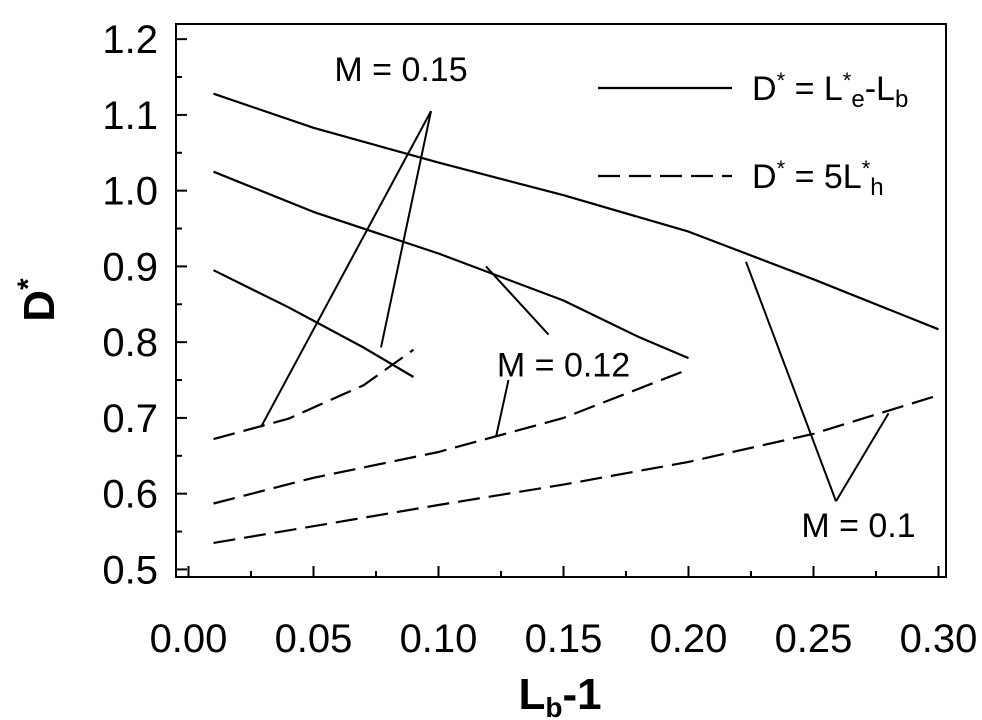 This screenshot has width=982, height=720. Describe the element at coordinates (581, 694) in the screenshot. I see `x-axis-title-rest: -1` at that location.